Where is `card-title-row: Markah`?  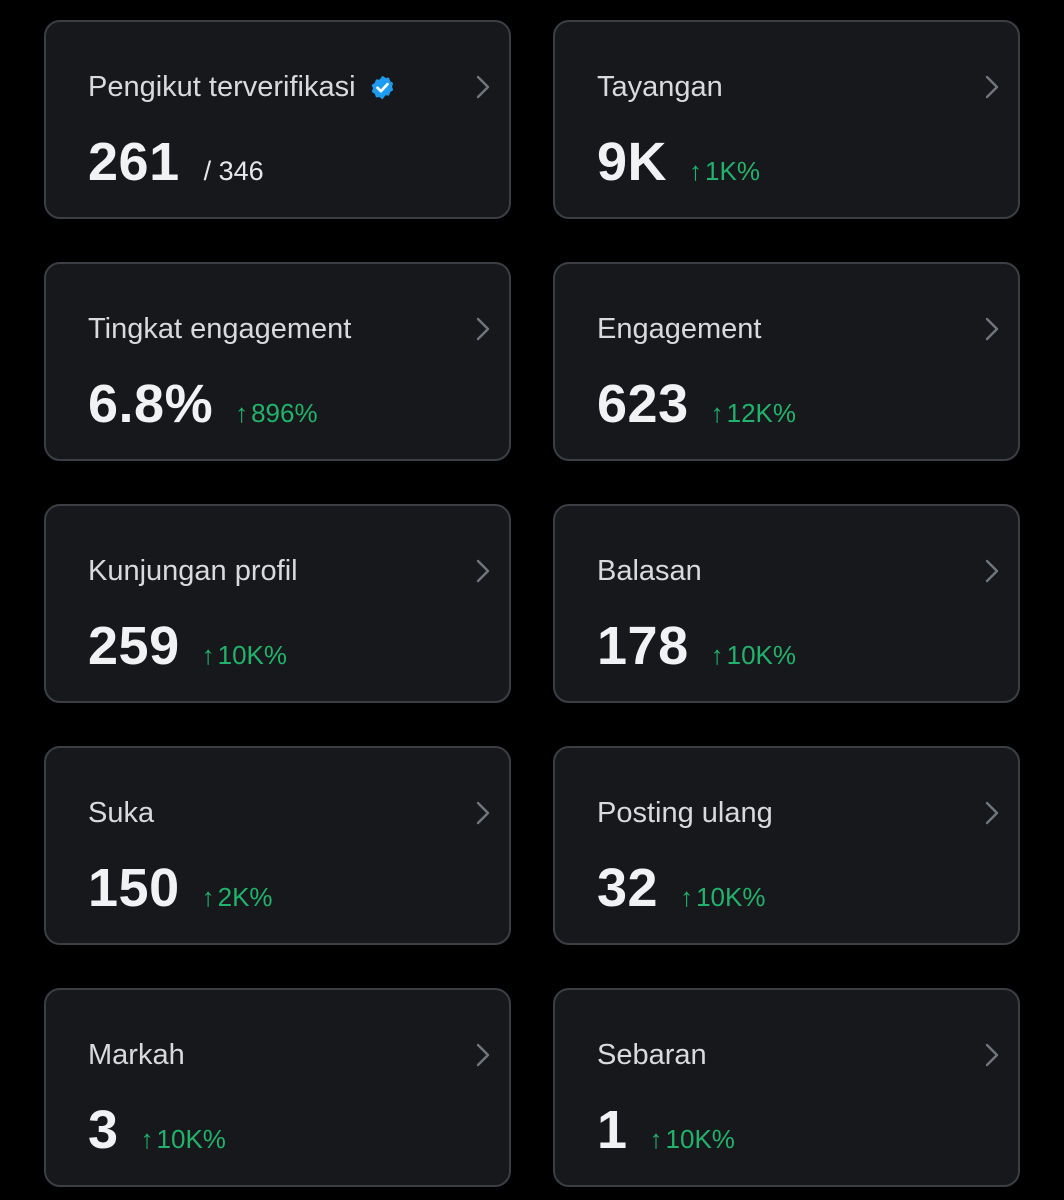 card-title-row: Markah is located at coordinates (136, 1055).